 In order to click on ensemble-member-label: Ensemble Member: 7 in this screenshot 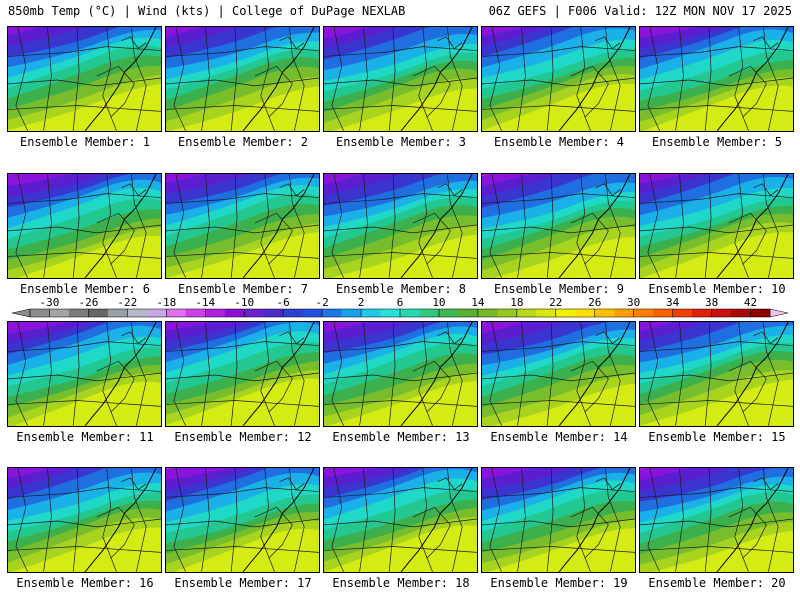, I will do `click(243, 289)`.